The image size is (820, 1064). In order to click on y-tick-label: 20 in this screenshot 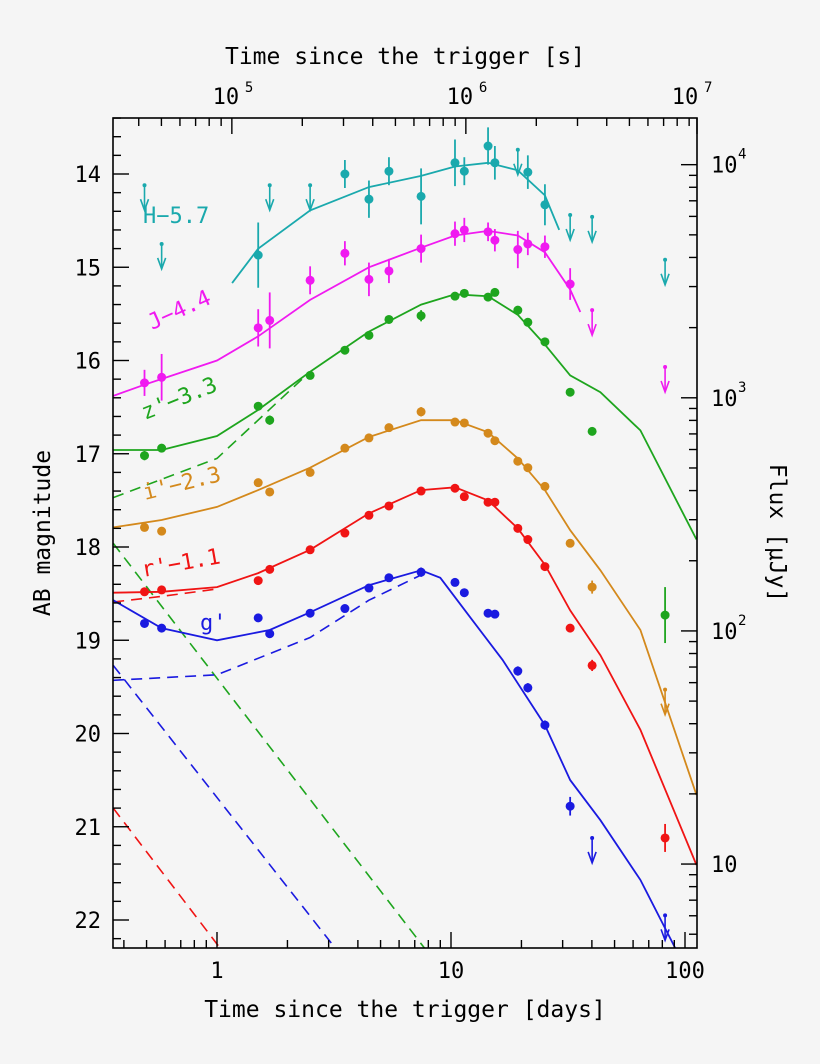, I will do `click(88, 735)`.